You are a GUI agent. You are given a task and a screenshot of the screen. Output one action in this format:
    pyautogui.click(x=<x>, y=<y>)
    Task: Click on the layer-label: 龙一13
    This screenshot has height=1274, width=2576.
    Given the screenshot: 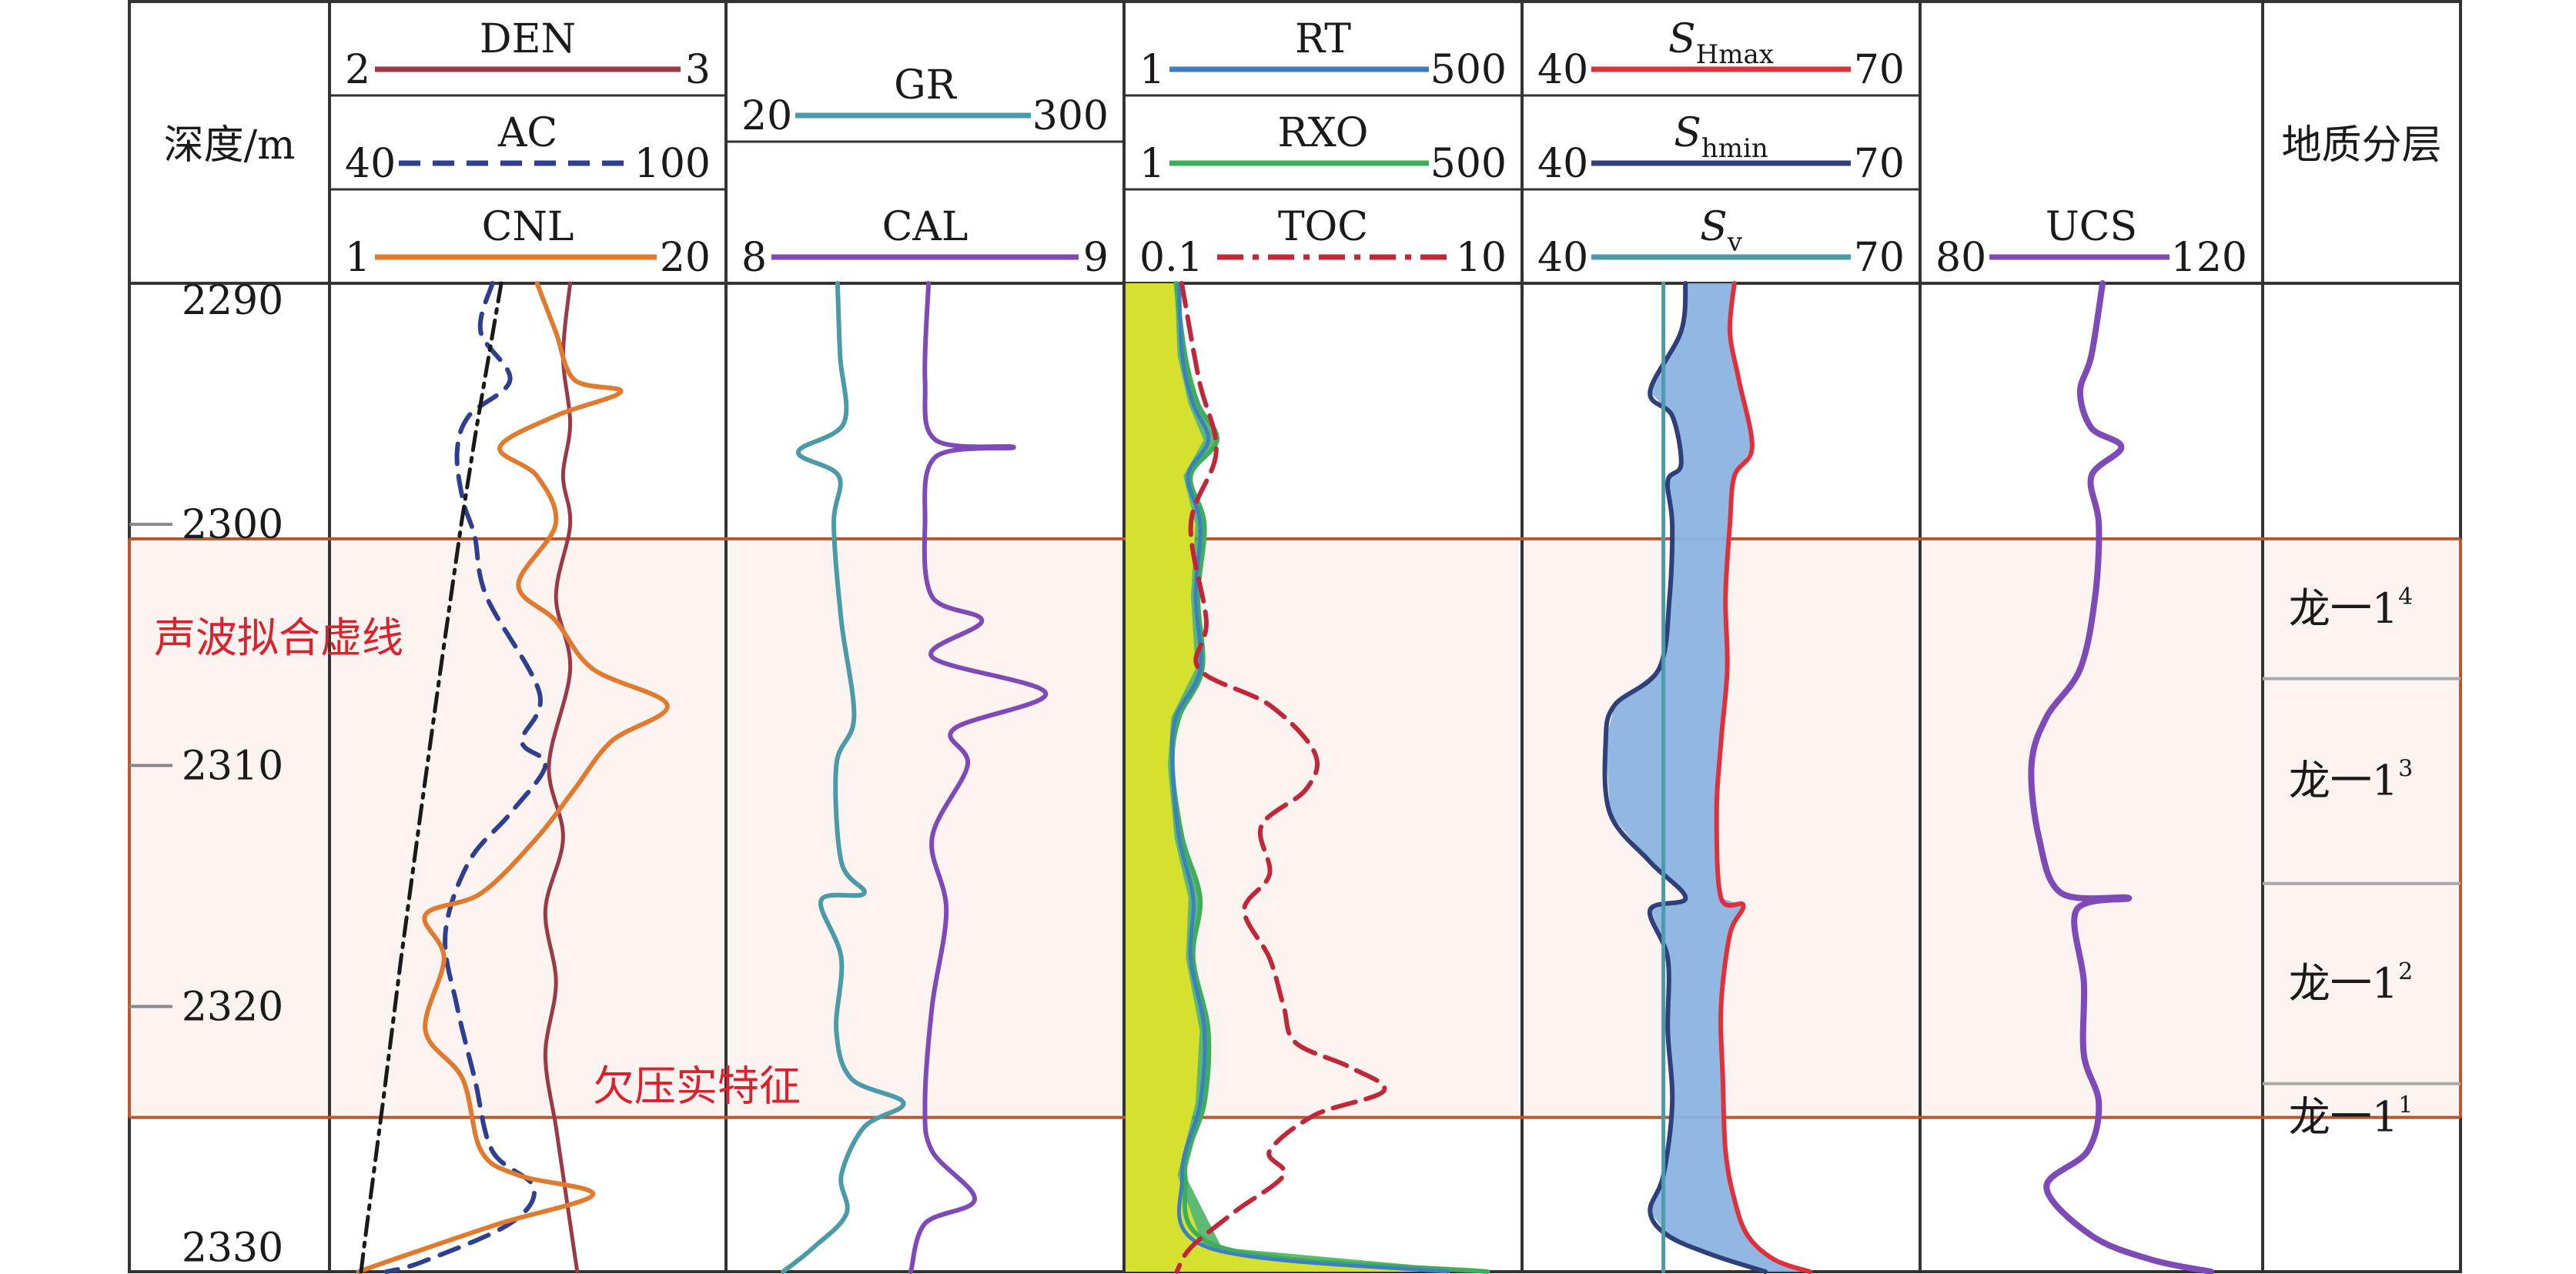 What is the action you would take?
    pyautogui.click(x=2351, y=780)
    